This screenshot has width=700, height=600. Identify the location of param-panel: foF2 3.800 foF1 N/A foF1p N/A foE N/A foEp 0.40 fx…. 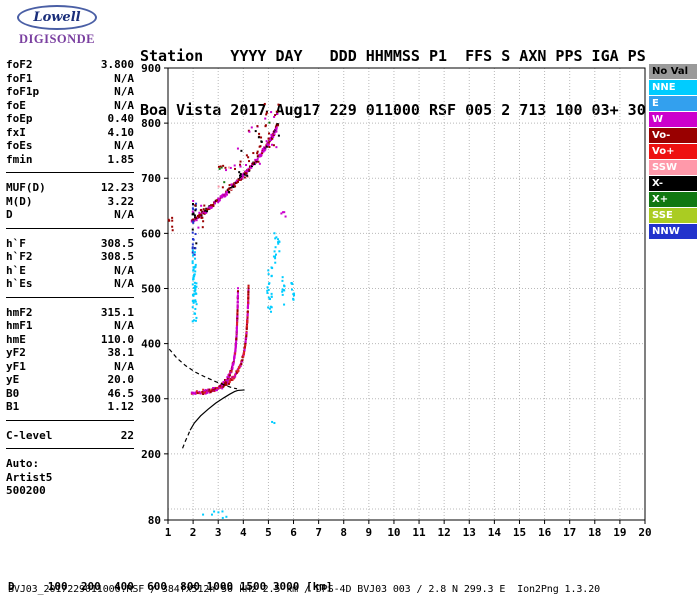
(70, 278).